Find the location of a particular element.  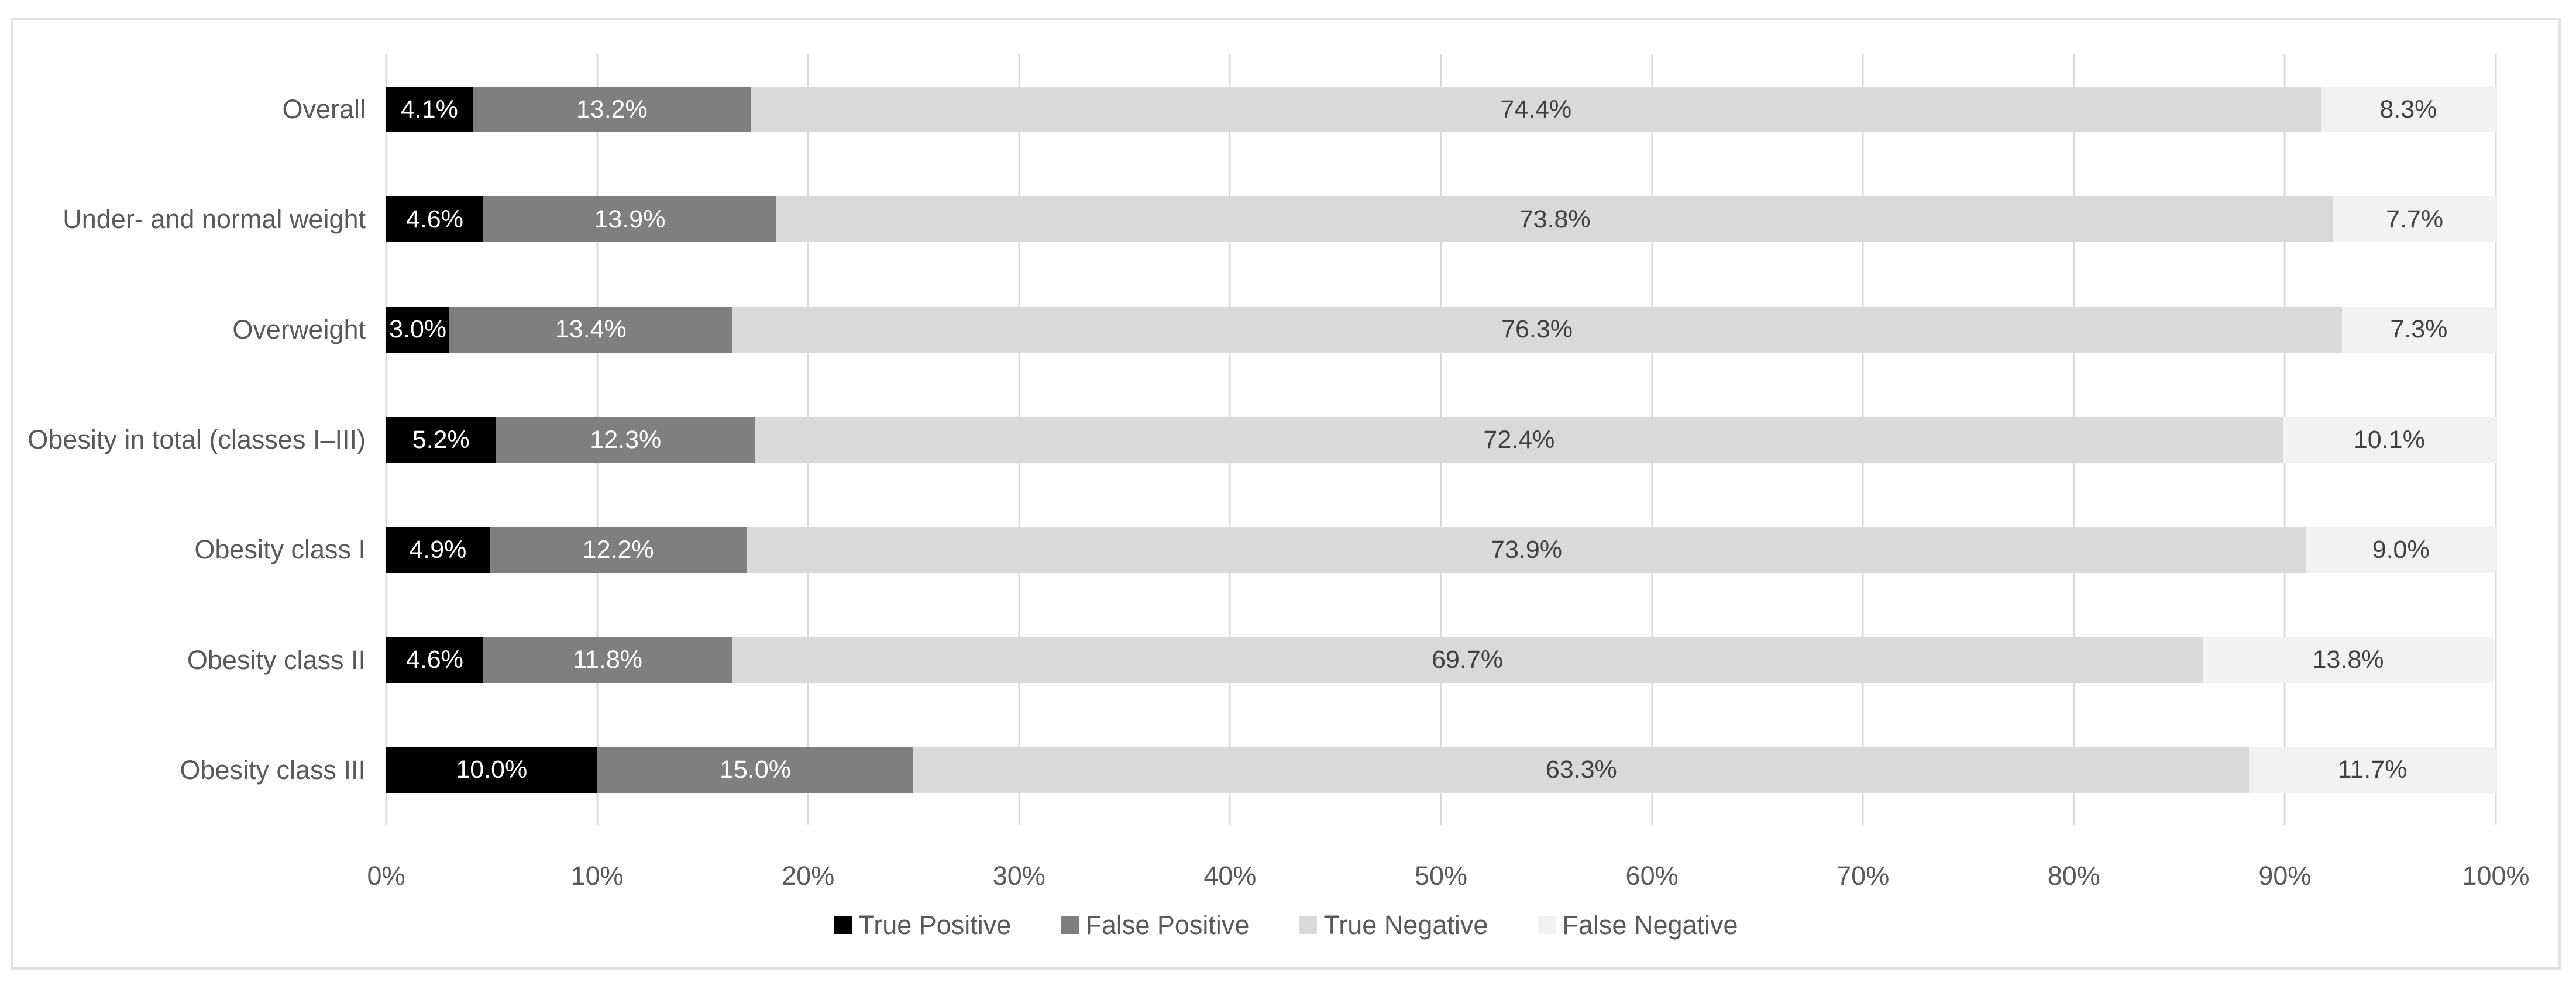

legend-label: True Negative is located at coordinates (1405, 925).